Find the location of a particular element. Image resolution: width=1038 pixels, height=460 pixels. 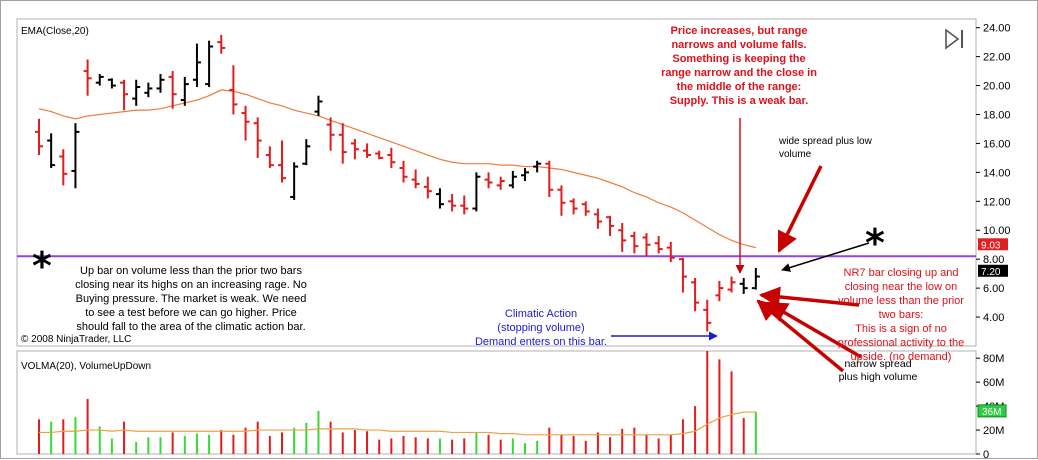

price-axis-tick-label: 22.00 is located at coordinates (997, 58).